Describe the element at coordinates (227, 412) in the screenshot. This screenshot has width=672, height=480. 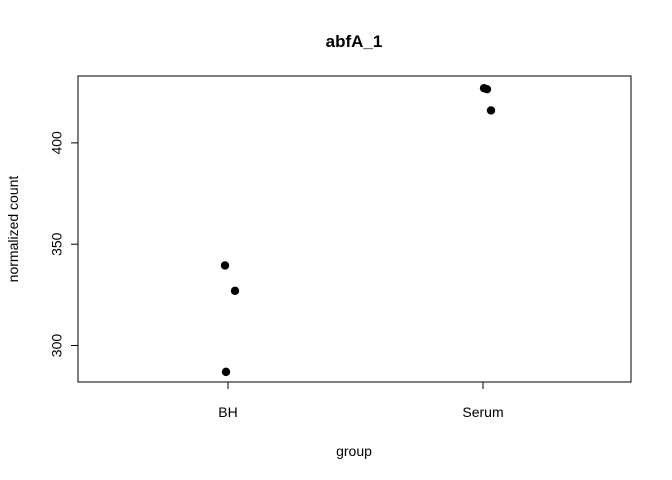
I see `x-tick-label: BH` at that location.